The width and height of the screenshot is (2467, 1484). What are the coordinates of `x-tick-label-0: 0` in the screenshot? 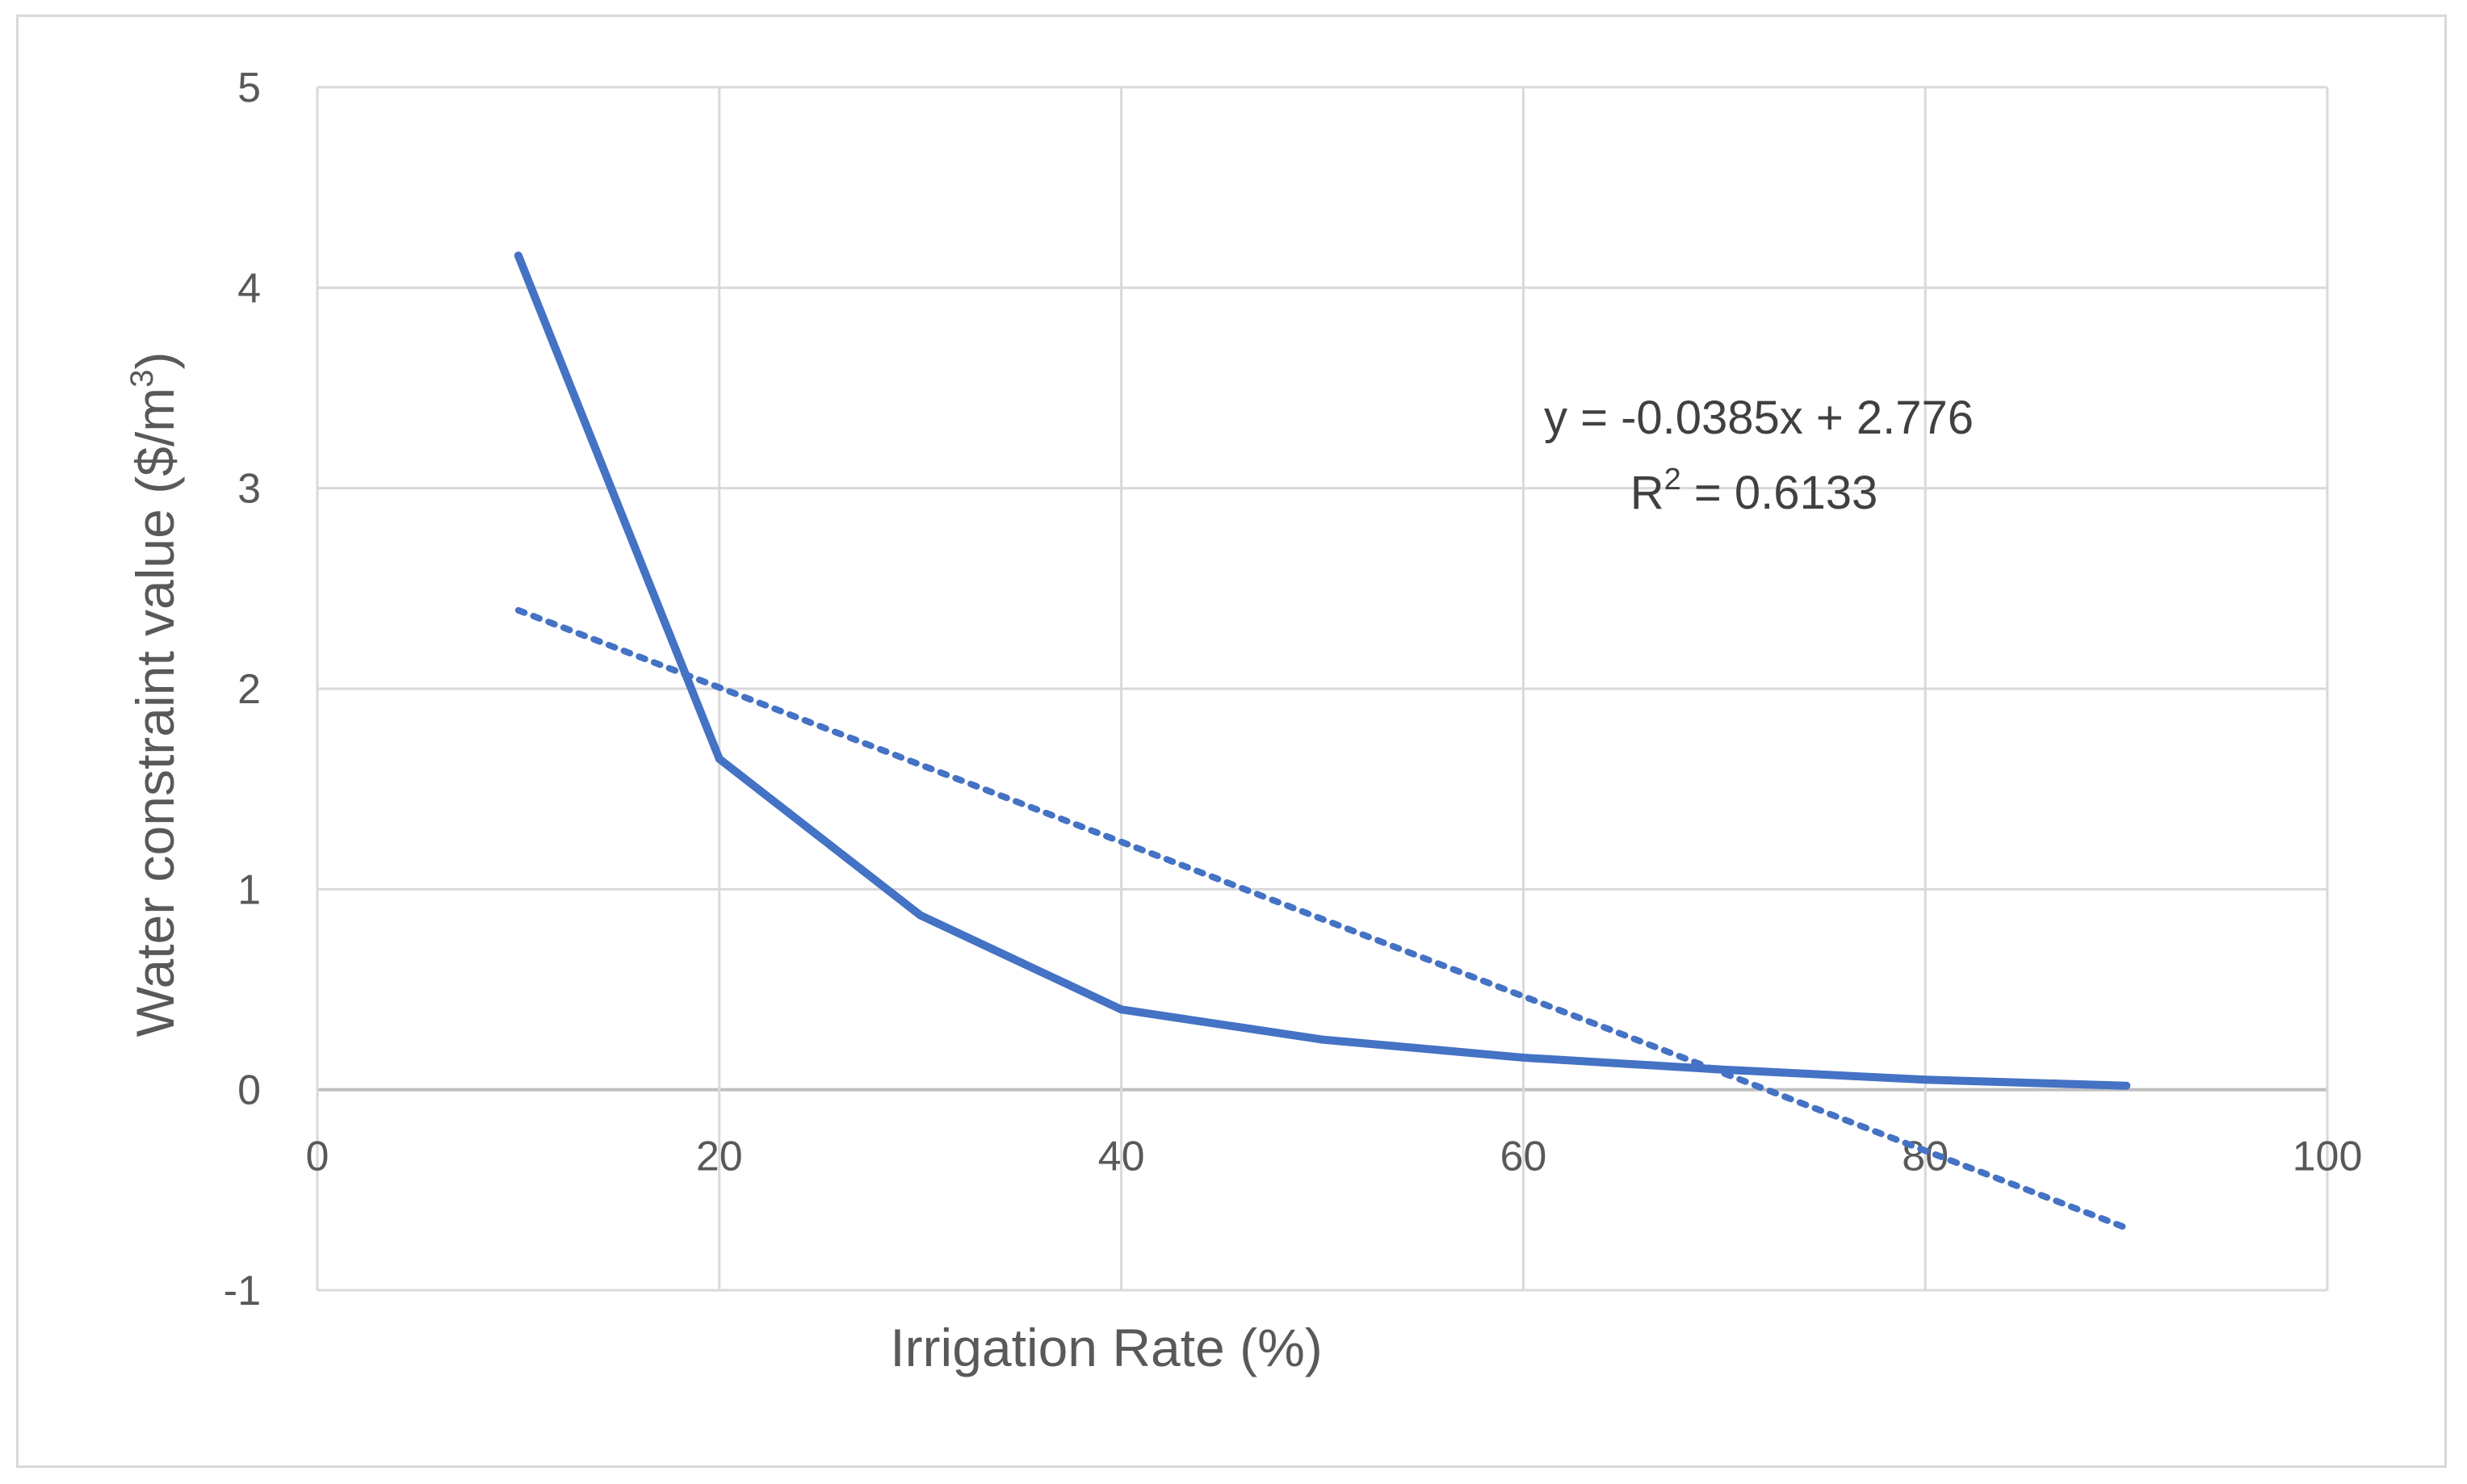 It's located at (317, 1157).